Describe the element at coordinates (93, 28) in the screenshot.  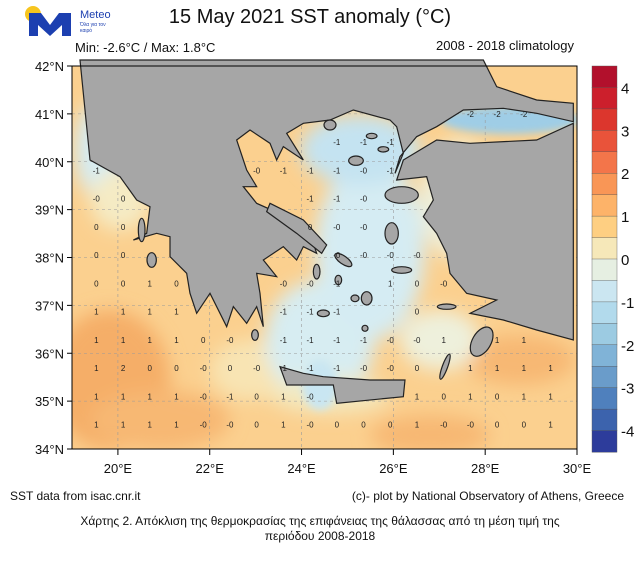
I see `logo-tagline: Όλα για τον καιρό` at that location.